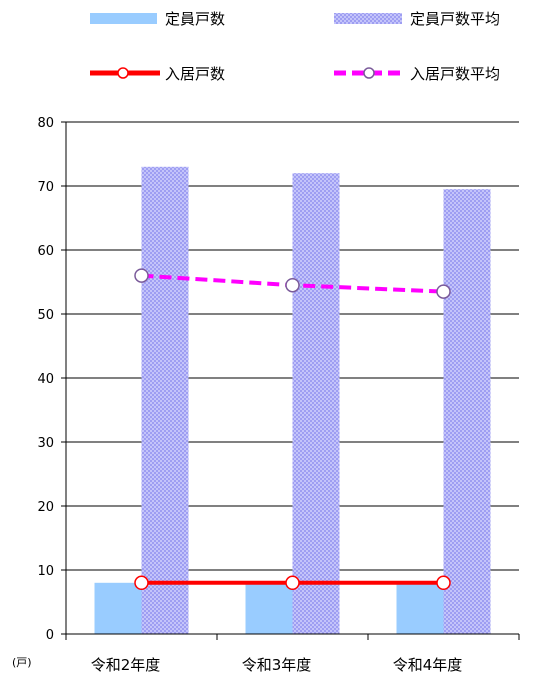  I want to click on legend-item-bar-1: 定員戸数平均, so click(417, 19).